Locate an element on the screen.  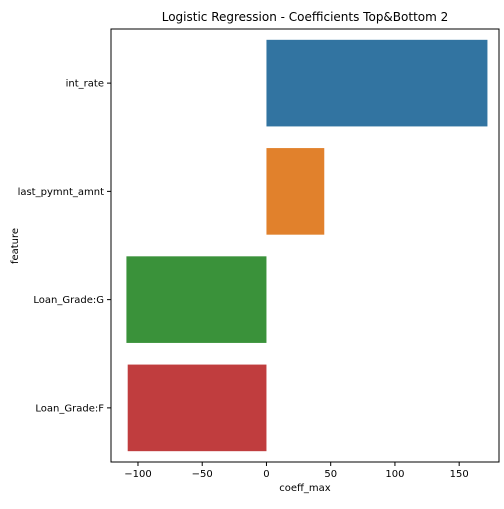
x-tick-label: 50 is located at coordinates (330, 474).